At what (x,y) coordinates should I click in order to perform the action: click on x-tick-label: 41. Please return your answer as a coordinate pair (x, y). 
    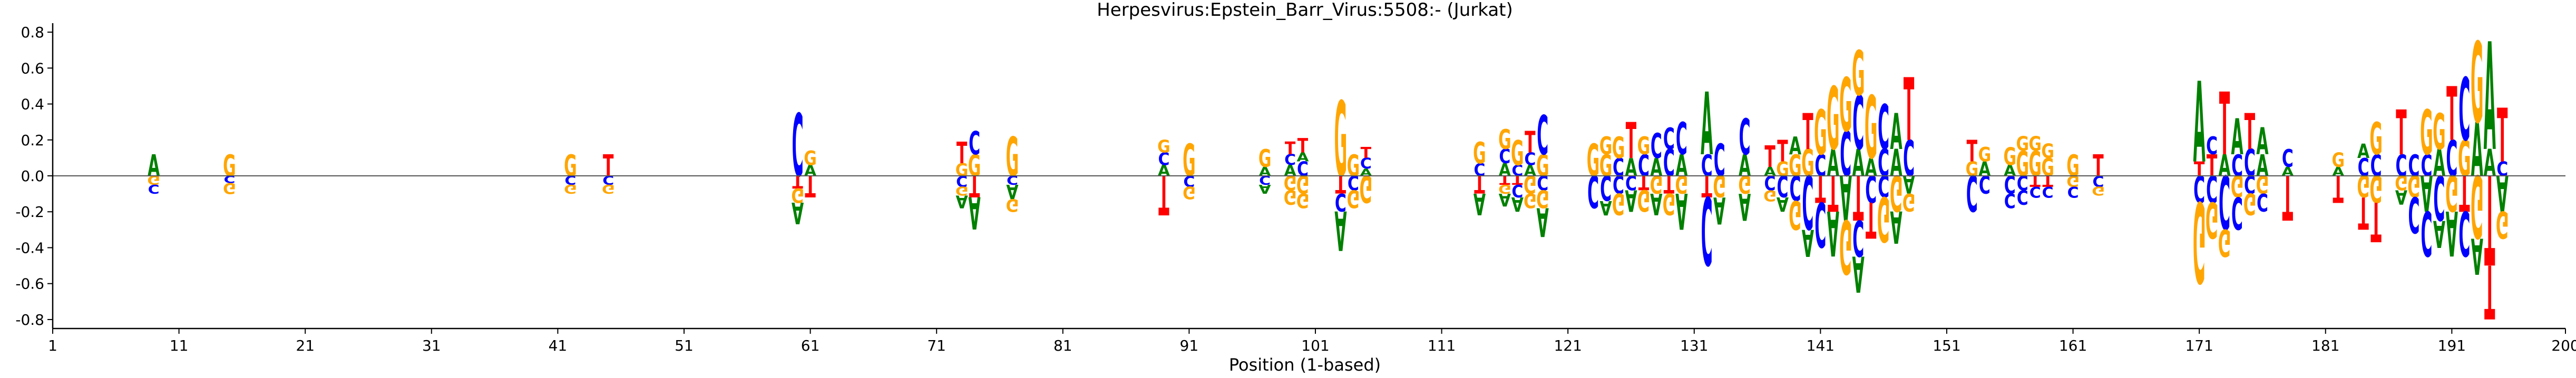
    Looking at the image, I should click on (558, 345).